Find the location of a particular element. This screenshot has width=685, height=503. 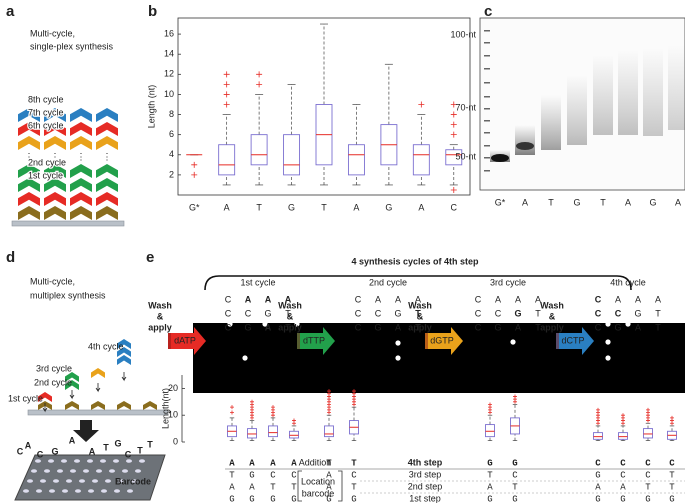

addition-base: C is located at coordinates (623, 463).